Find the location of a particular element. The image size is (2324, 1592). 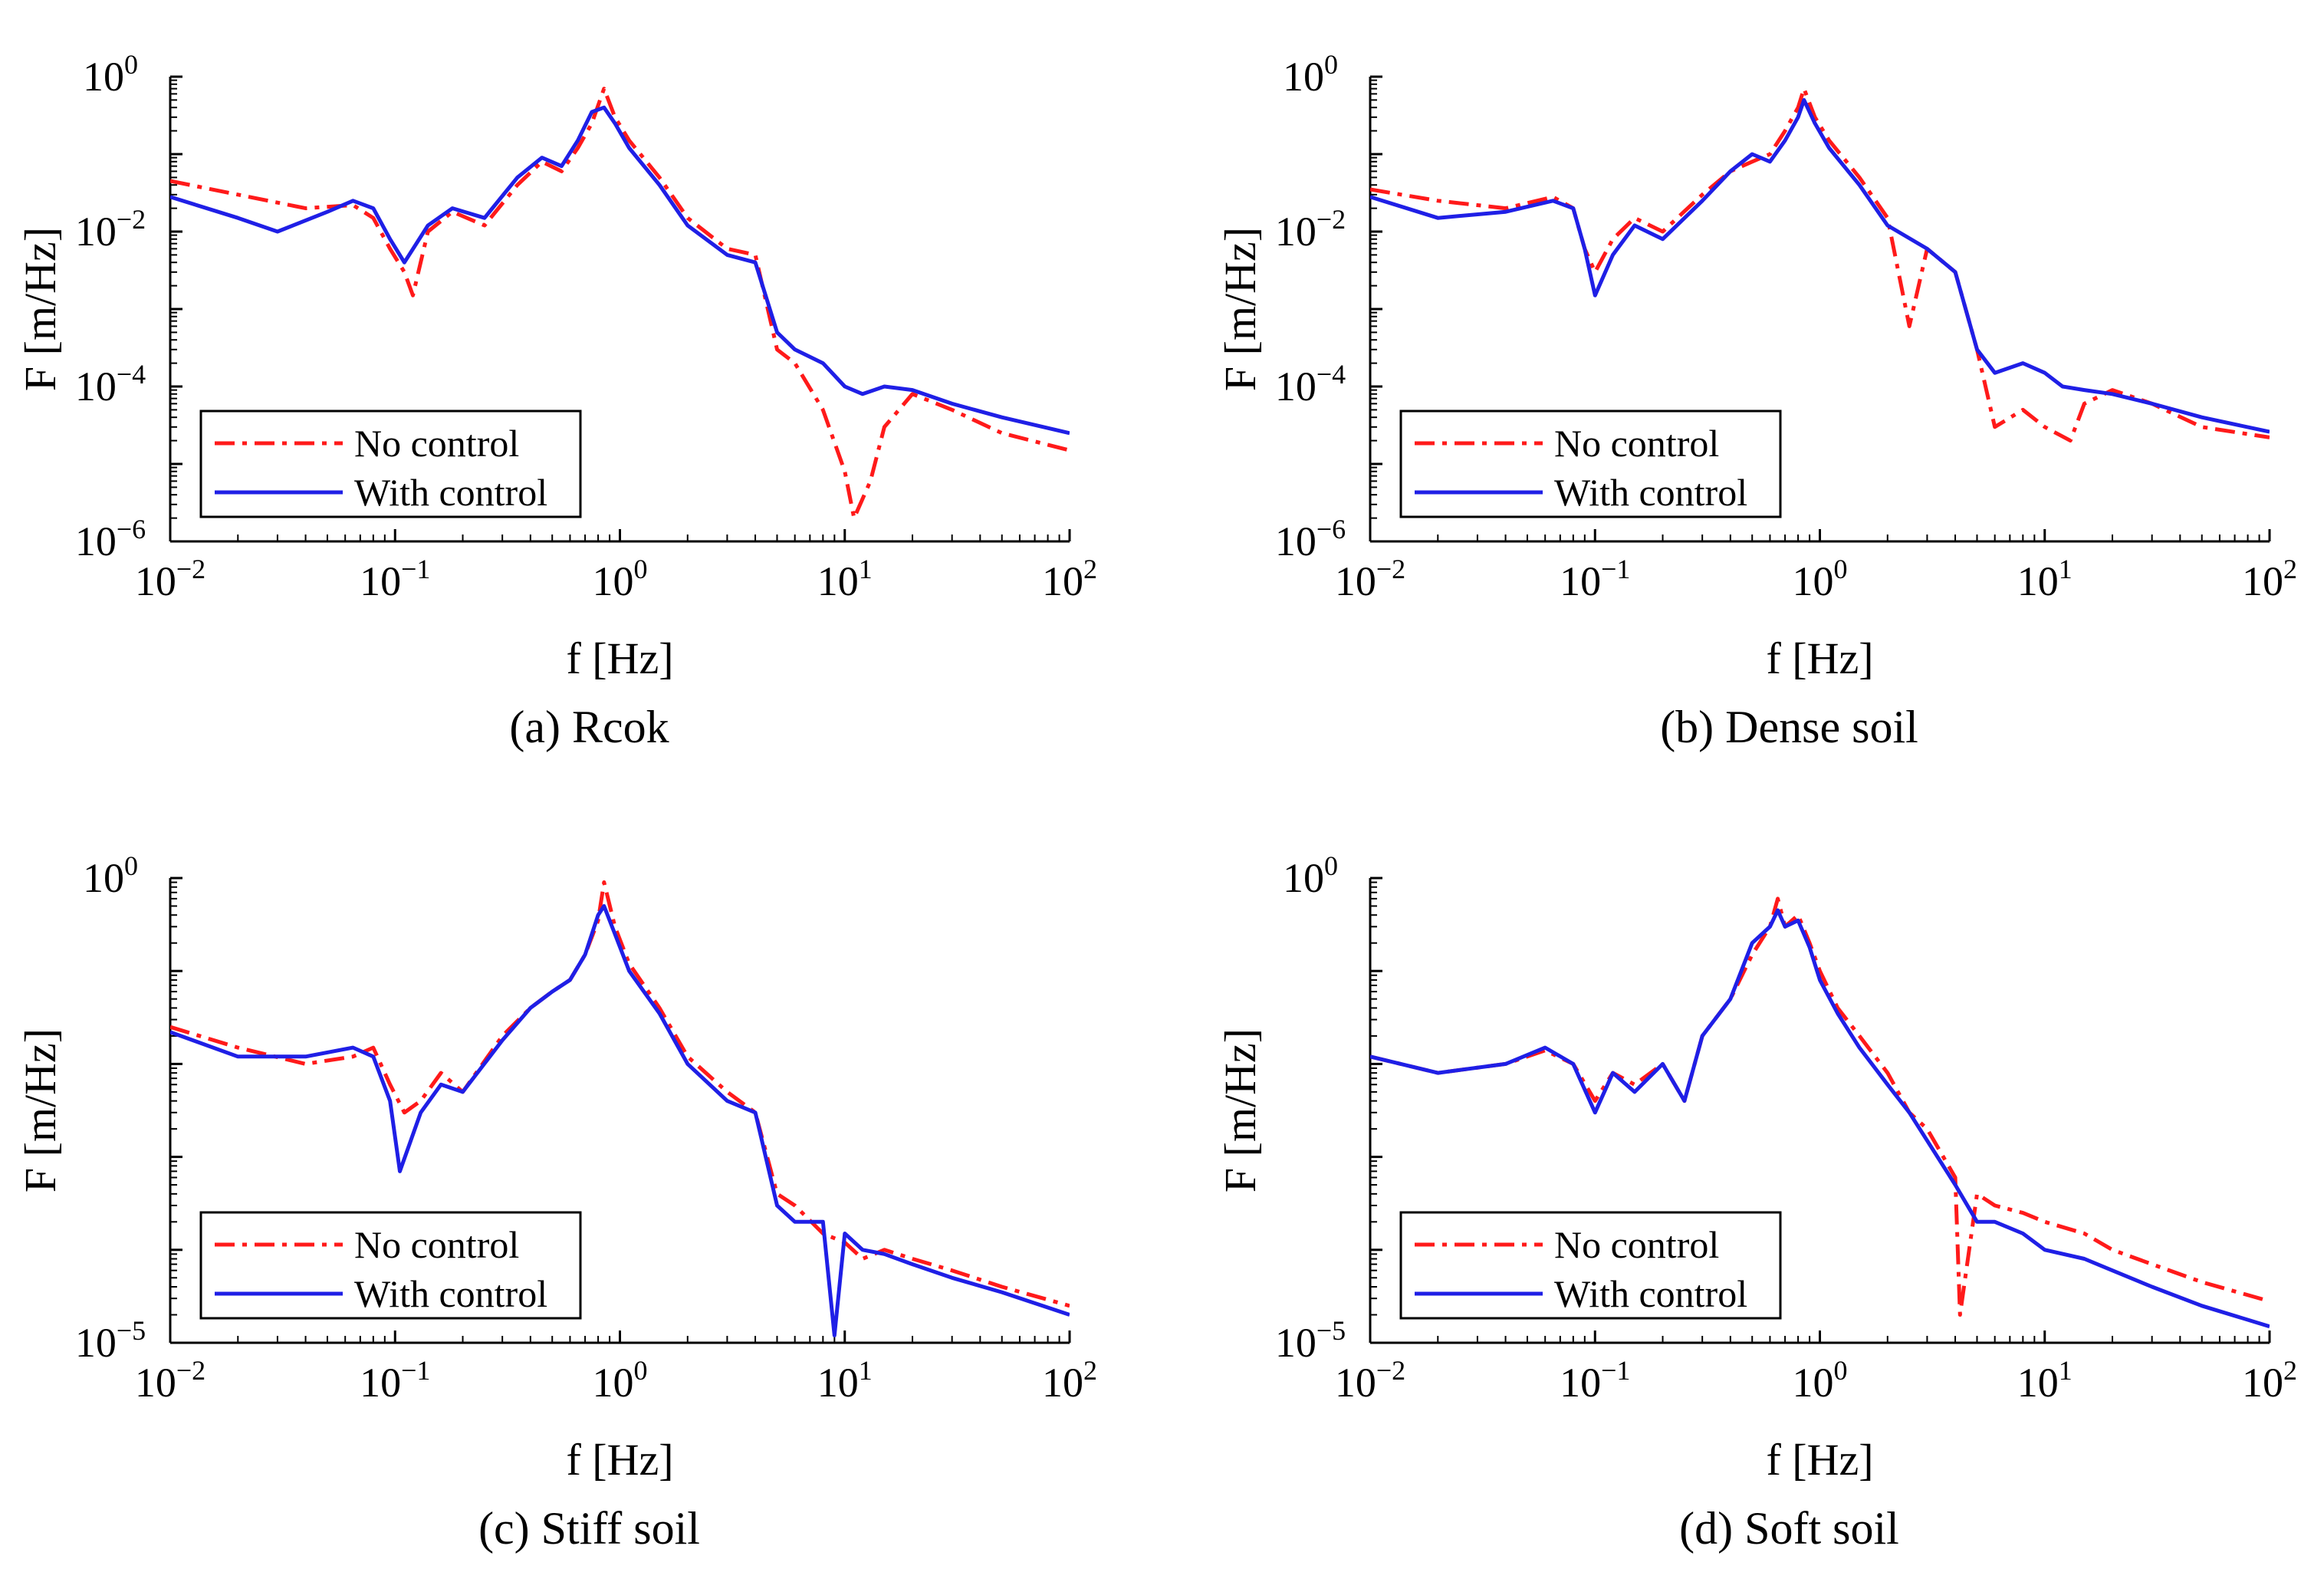

panel-caption: (d) Soft soil is located at coordinates (1789, 1528).